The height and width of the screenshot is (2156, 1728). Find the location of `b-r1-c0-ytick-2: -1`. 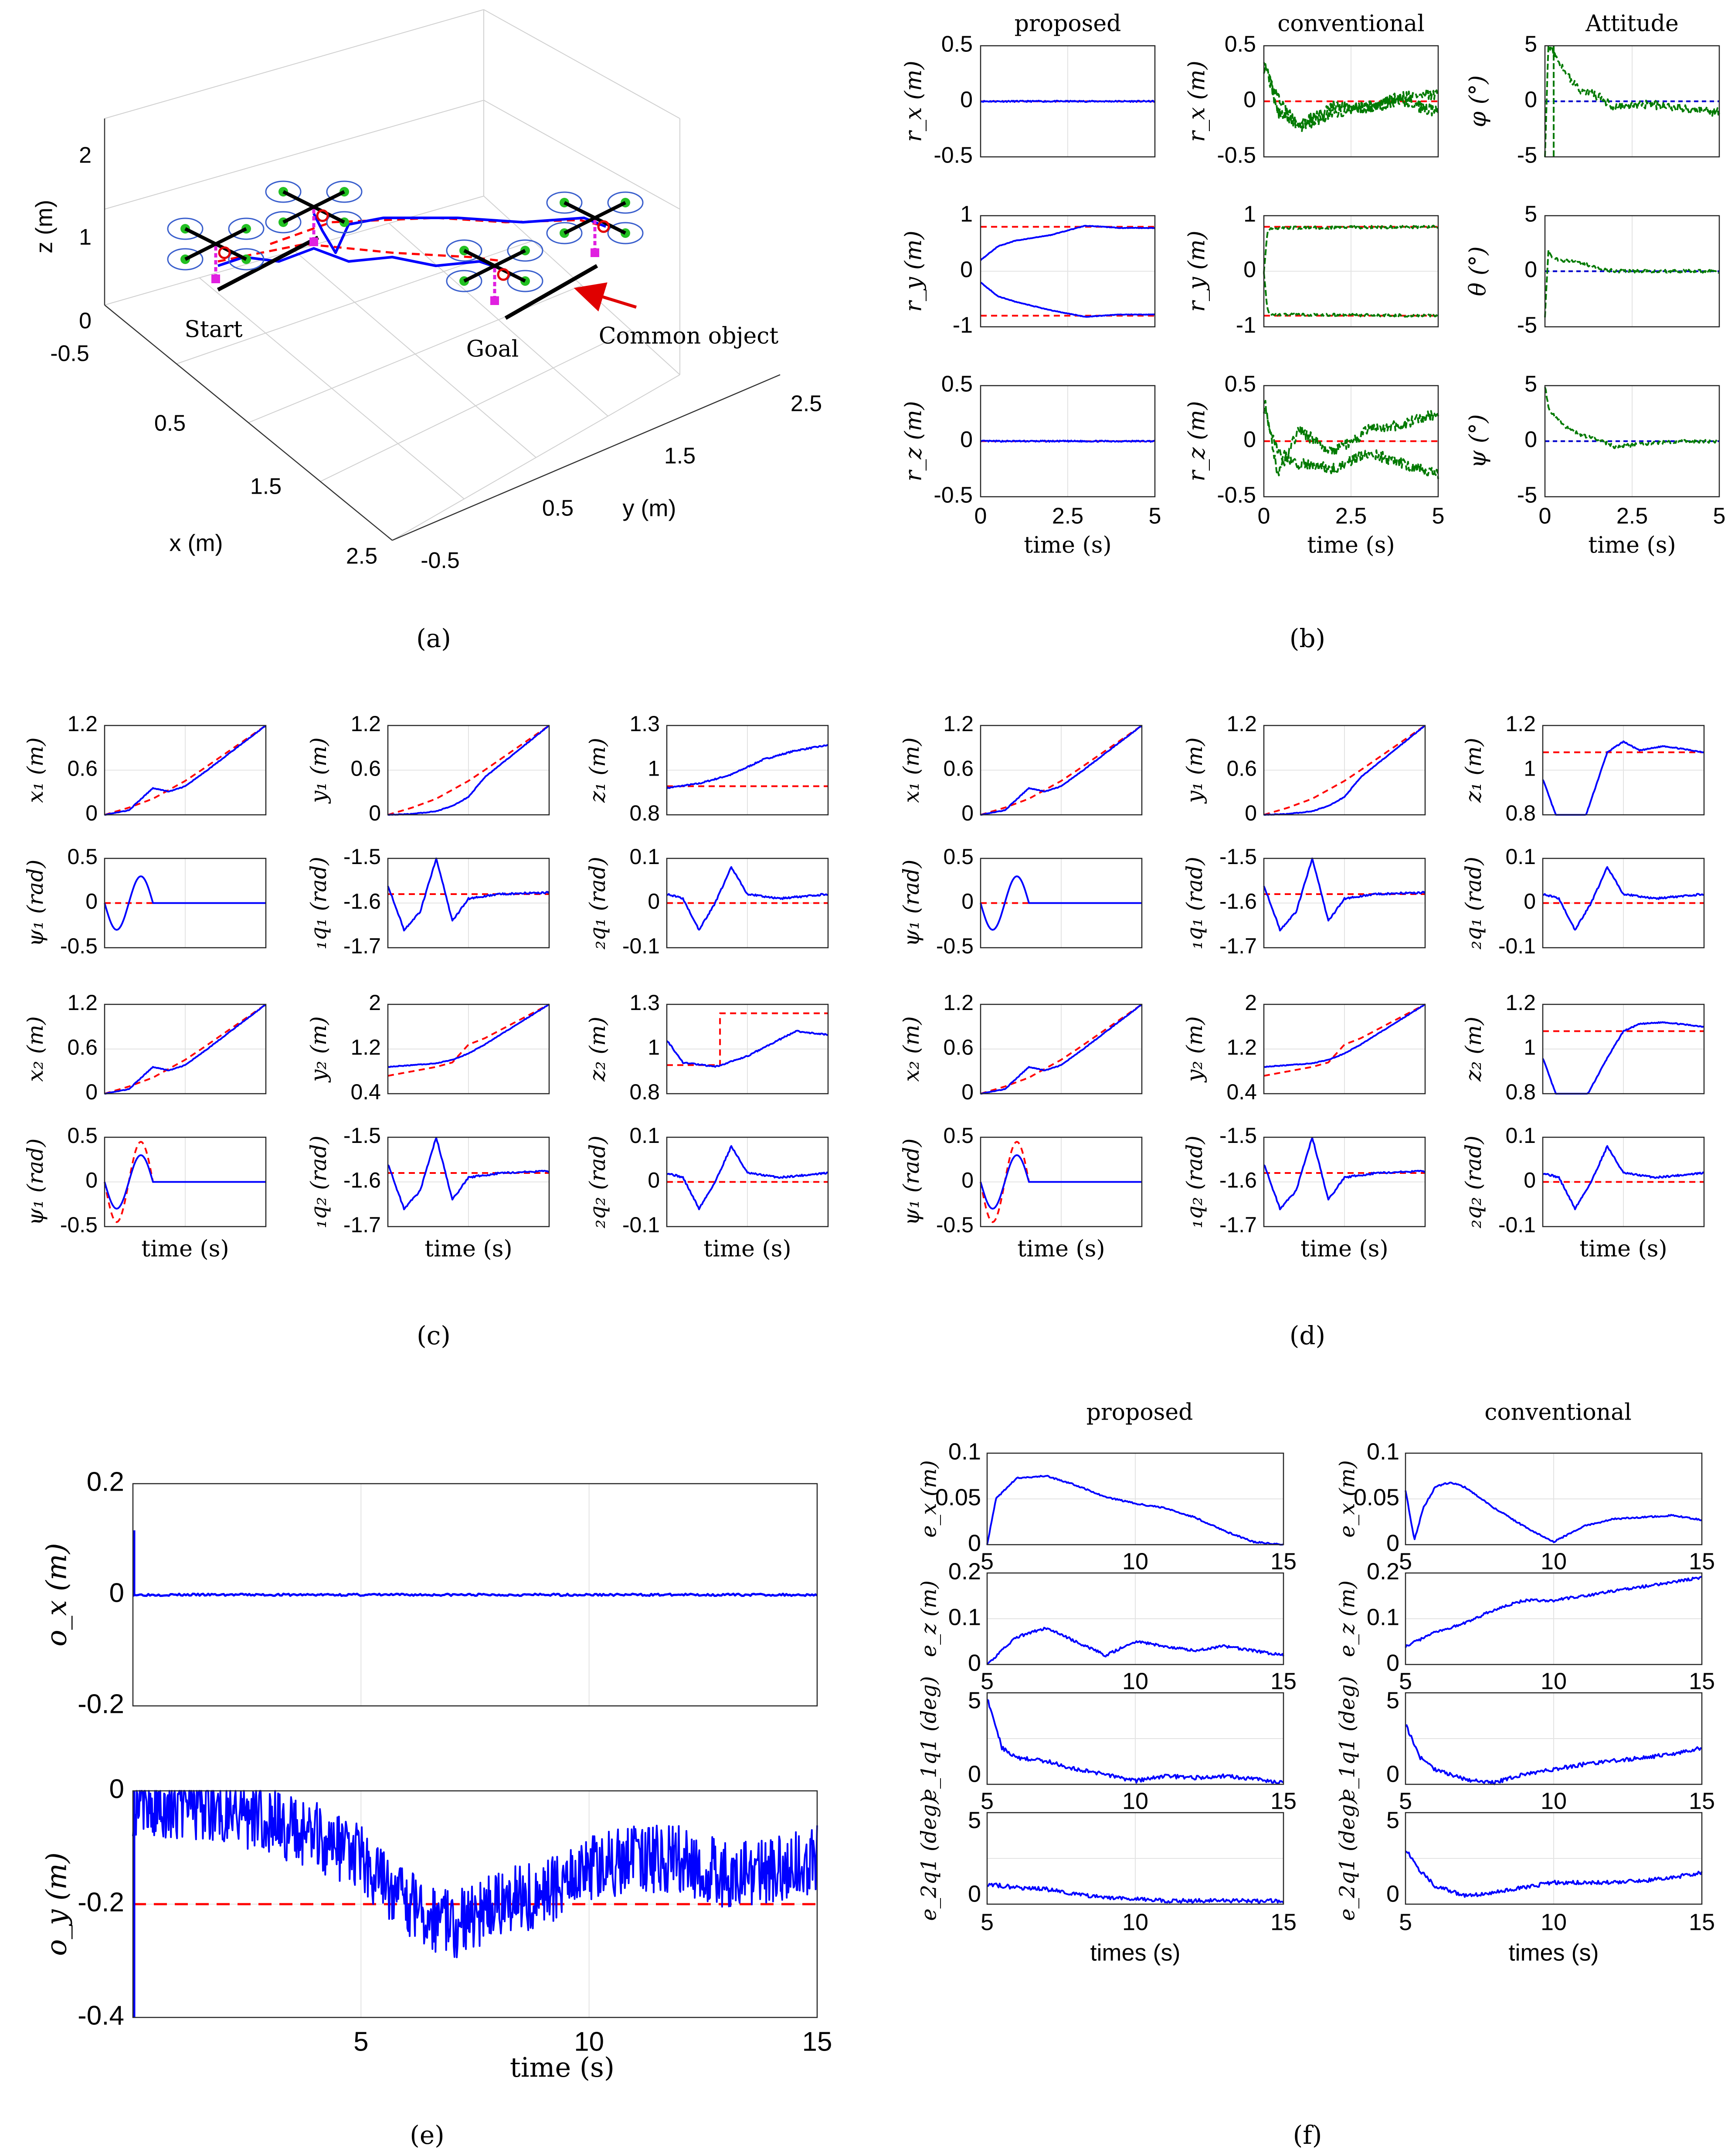

b-r1-c0-ytick-2: -1 is located at coordinates (963, 325).